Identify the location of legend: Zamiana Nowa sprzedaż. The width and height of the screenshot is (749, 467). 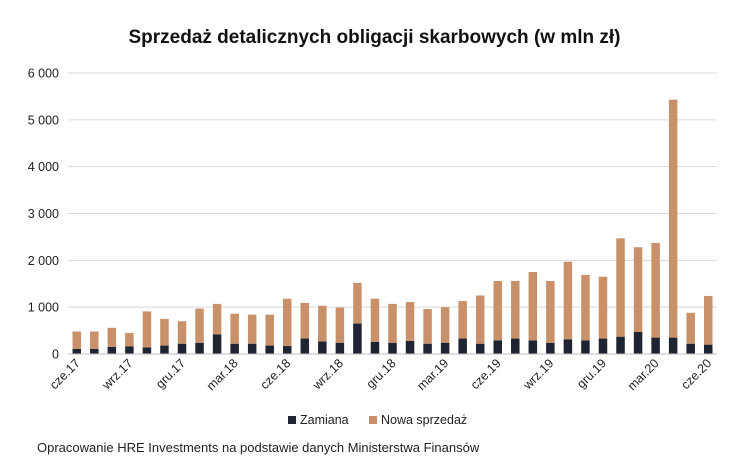
(377, 420).